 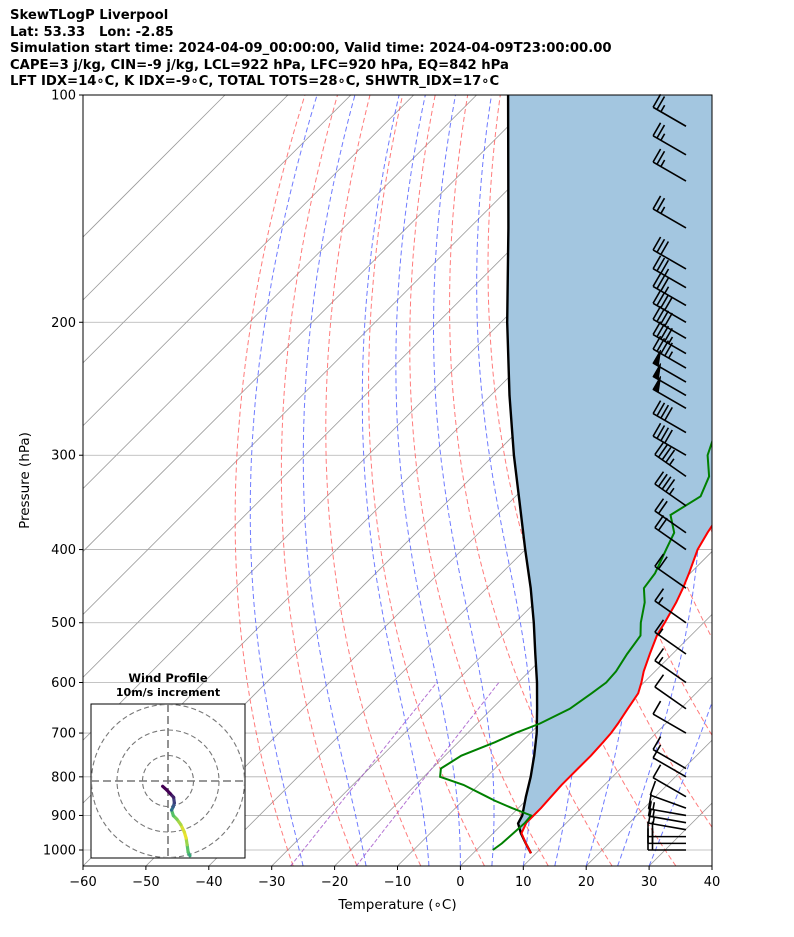 I want to click on hodograph-trace-segment, so click(x=165, y=788).